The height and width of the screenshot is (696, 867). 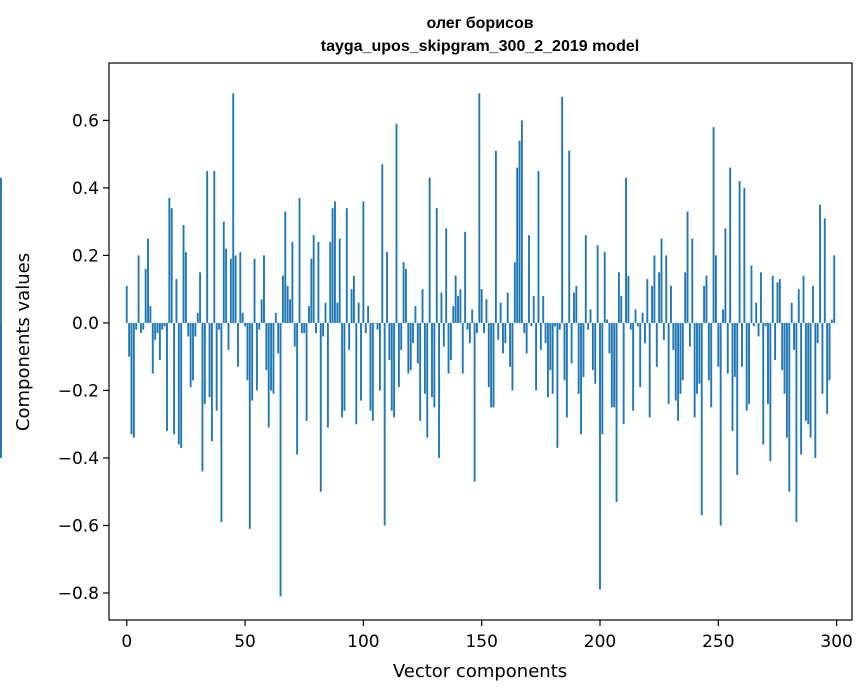 What do you see at coordinates (85, 121) in the screenshot?
I see `y-tick-label: 0.6` at bounding box center [85, 121].